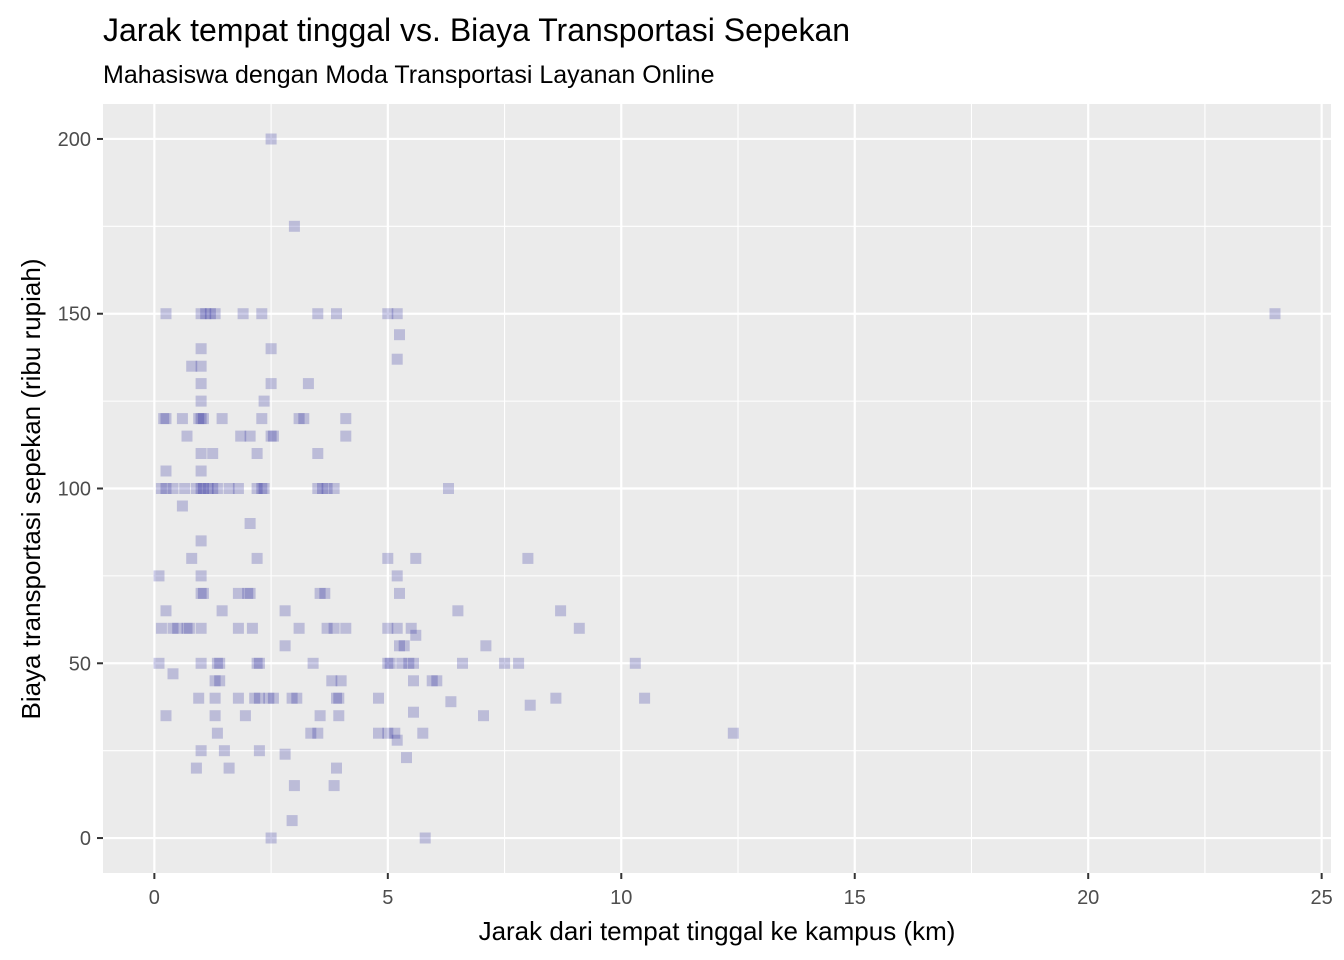 This screenshot has width=1344, height=960. Describe the element at coordinates (741, 891) in the screenshot. I see `x-axis: 0 5 10 15 20 25` at that location.